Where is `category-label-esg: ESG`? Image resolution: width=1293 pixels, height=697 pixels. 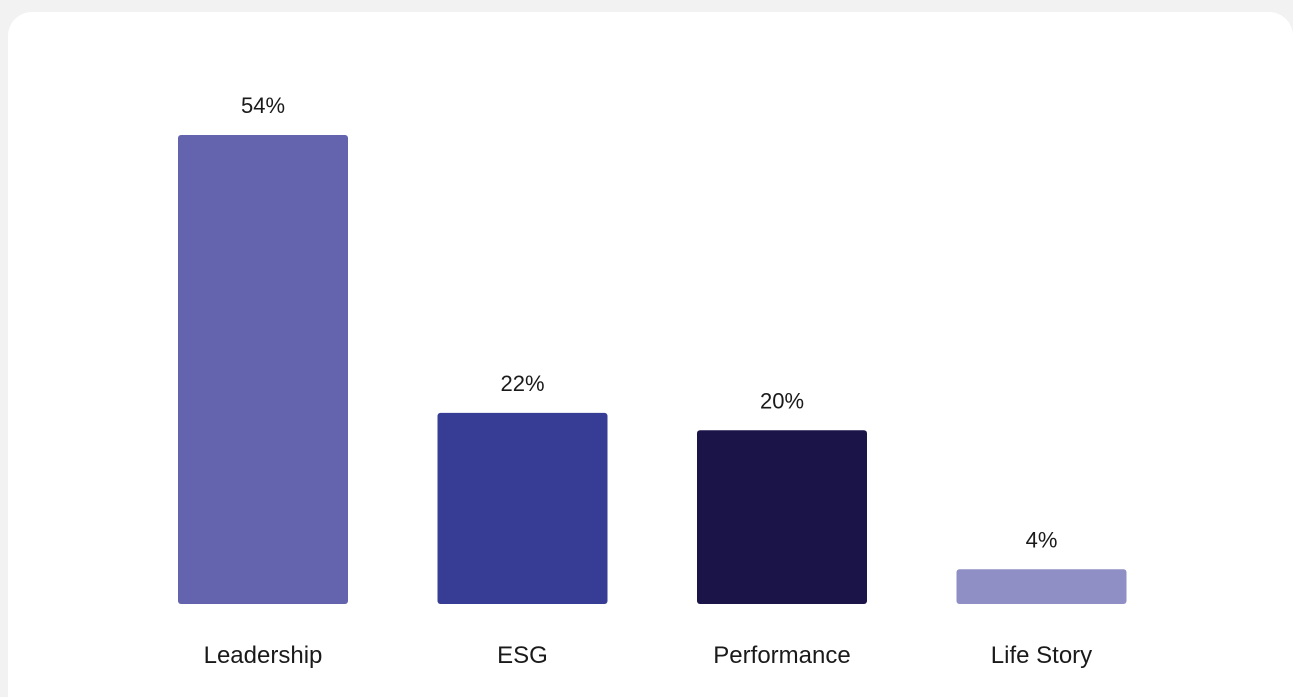
category-label-esg: ESG is located at coordinates (522, 655).